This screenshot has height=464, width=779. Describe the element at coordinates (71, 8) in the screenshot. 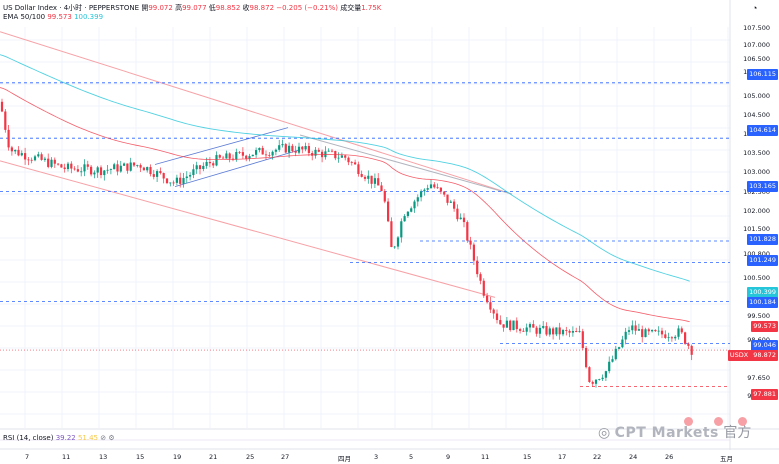

I see `symbol-title: US Dollar Index · 4小时 · PEPPERSTONE` at that location.